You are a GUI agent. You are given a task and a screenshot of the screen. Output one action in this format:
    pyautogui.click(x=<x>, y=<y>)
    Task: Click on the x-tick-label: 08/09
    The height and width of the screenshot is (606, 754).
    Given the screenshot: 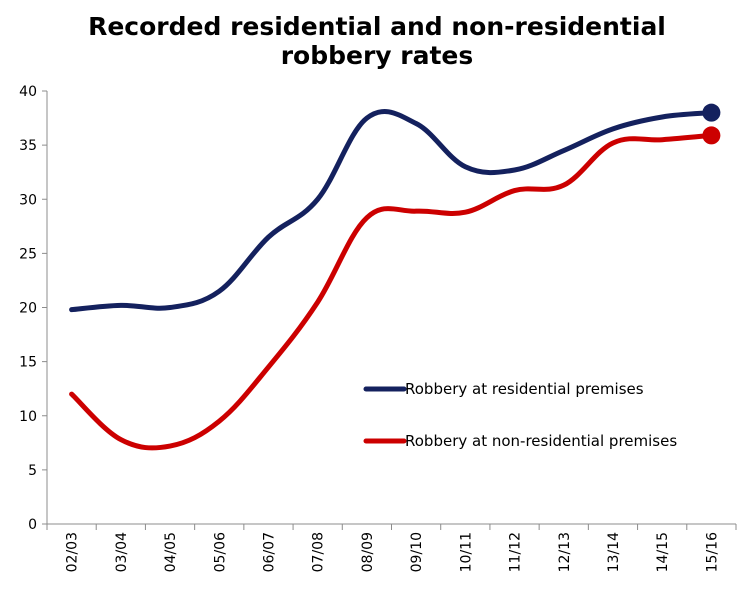 What is the action you would take?
    pyautogui.click(x=368, y=552)
    